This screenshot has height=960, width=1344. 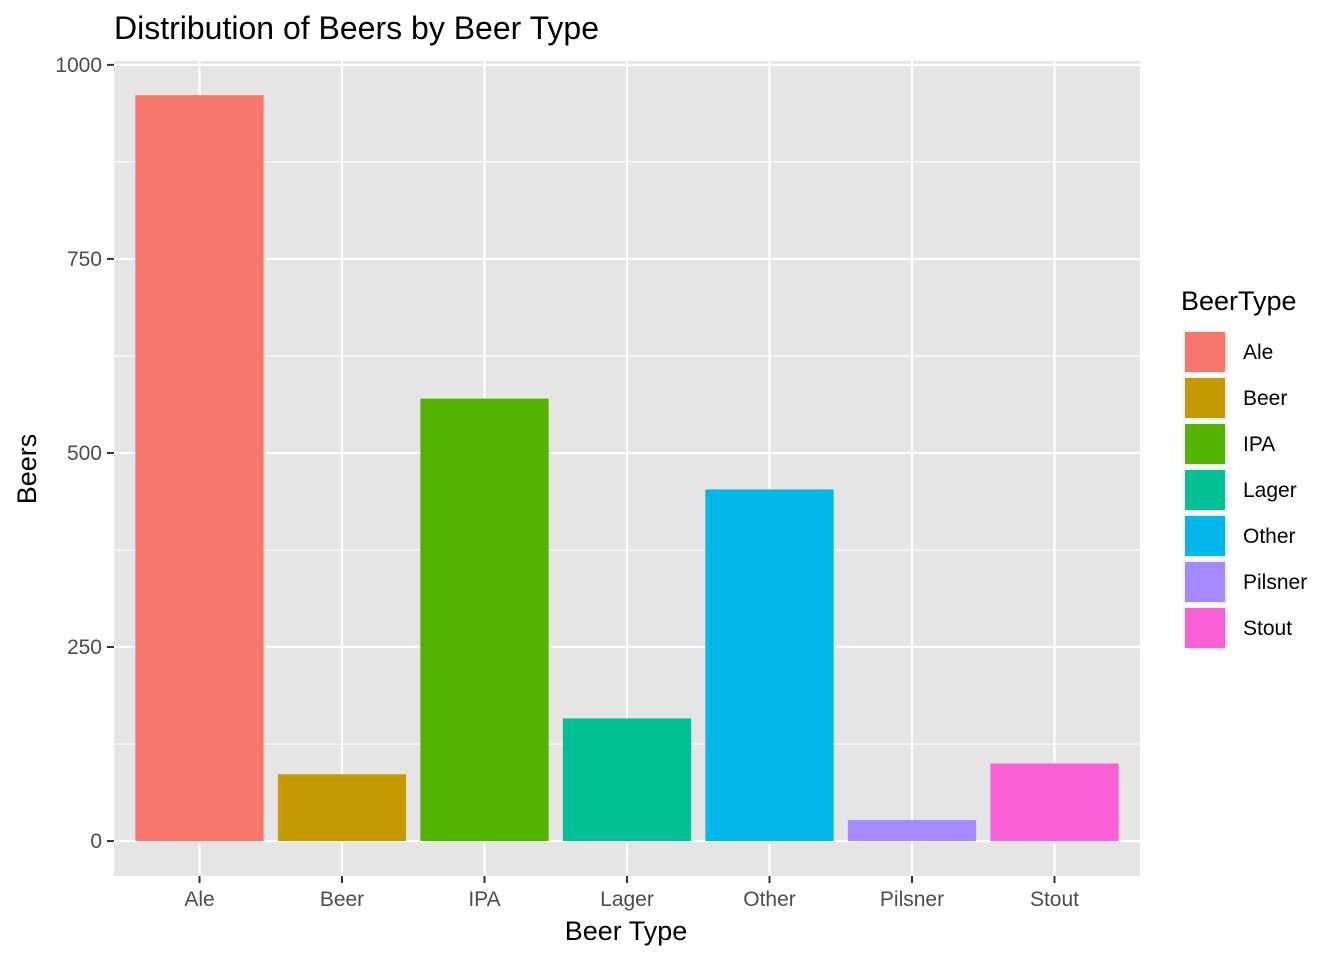 I want to click on x-tick-label: Beer, so click(x=342, y=899).